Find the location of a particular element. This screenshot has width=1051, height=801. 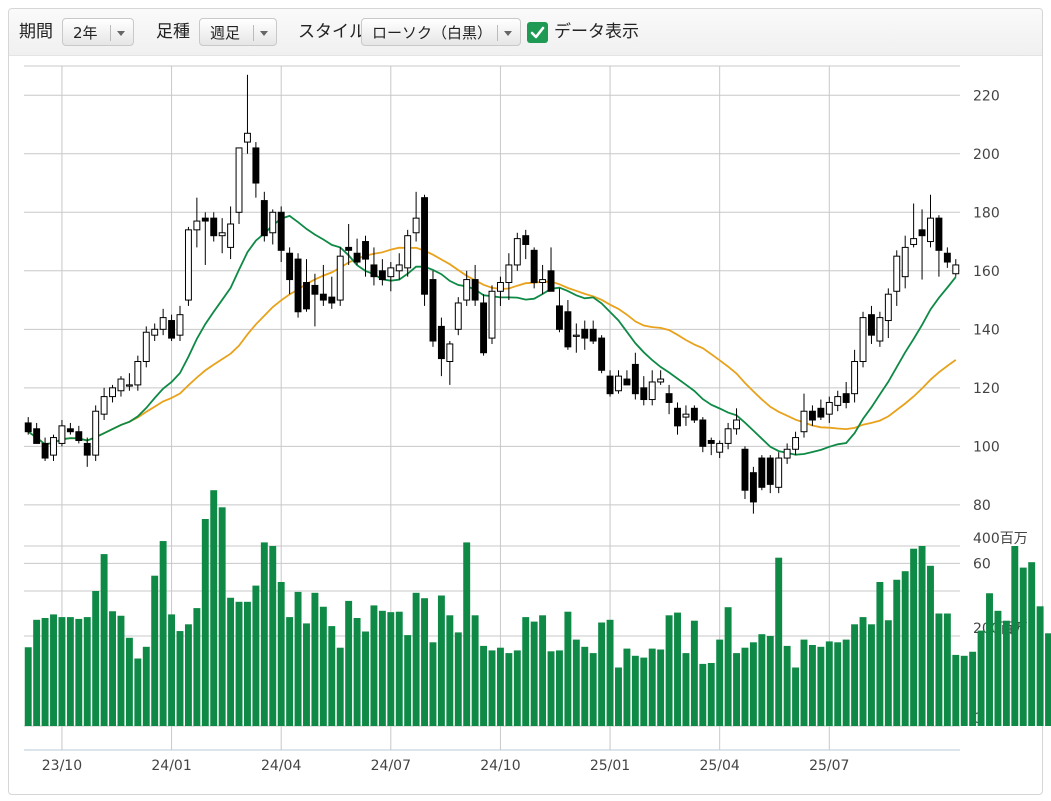

time-tick-label: 24/07 is located at coordinates (391, 766).